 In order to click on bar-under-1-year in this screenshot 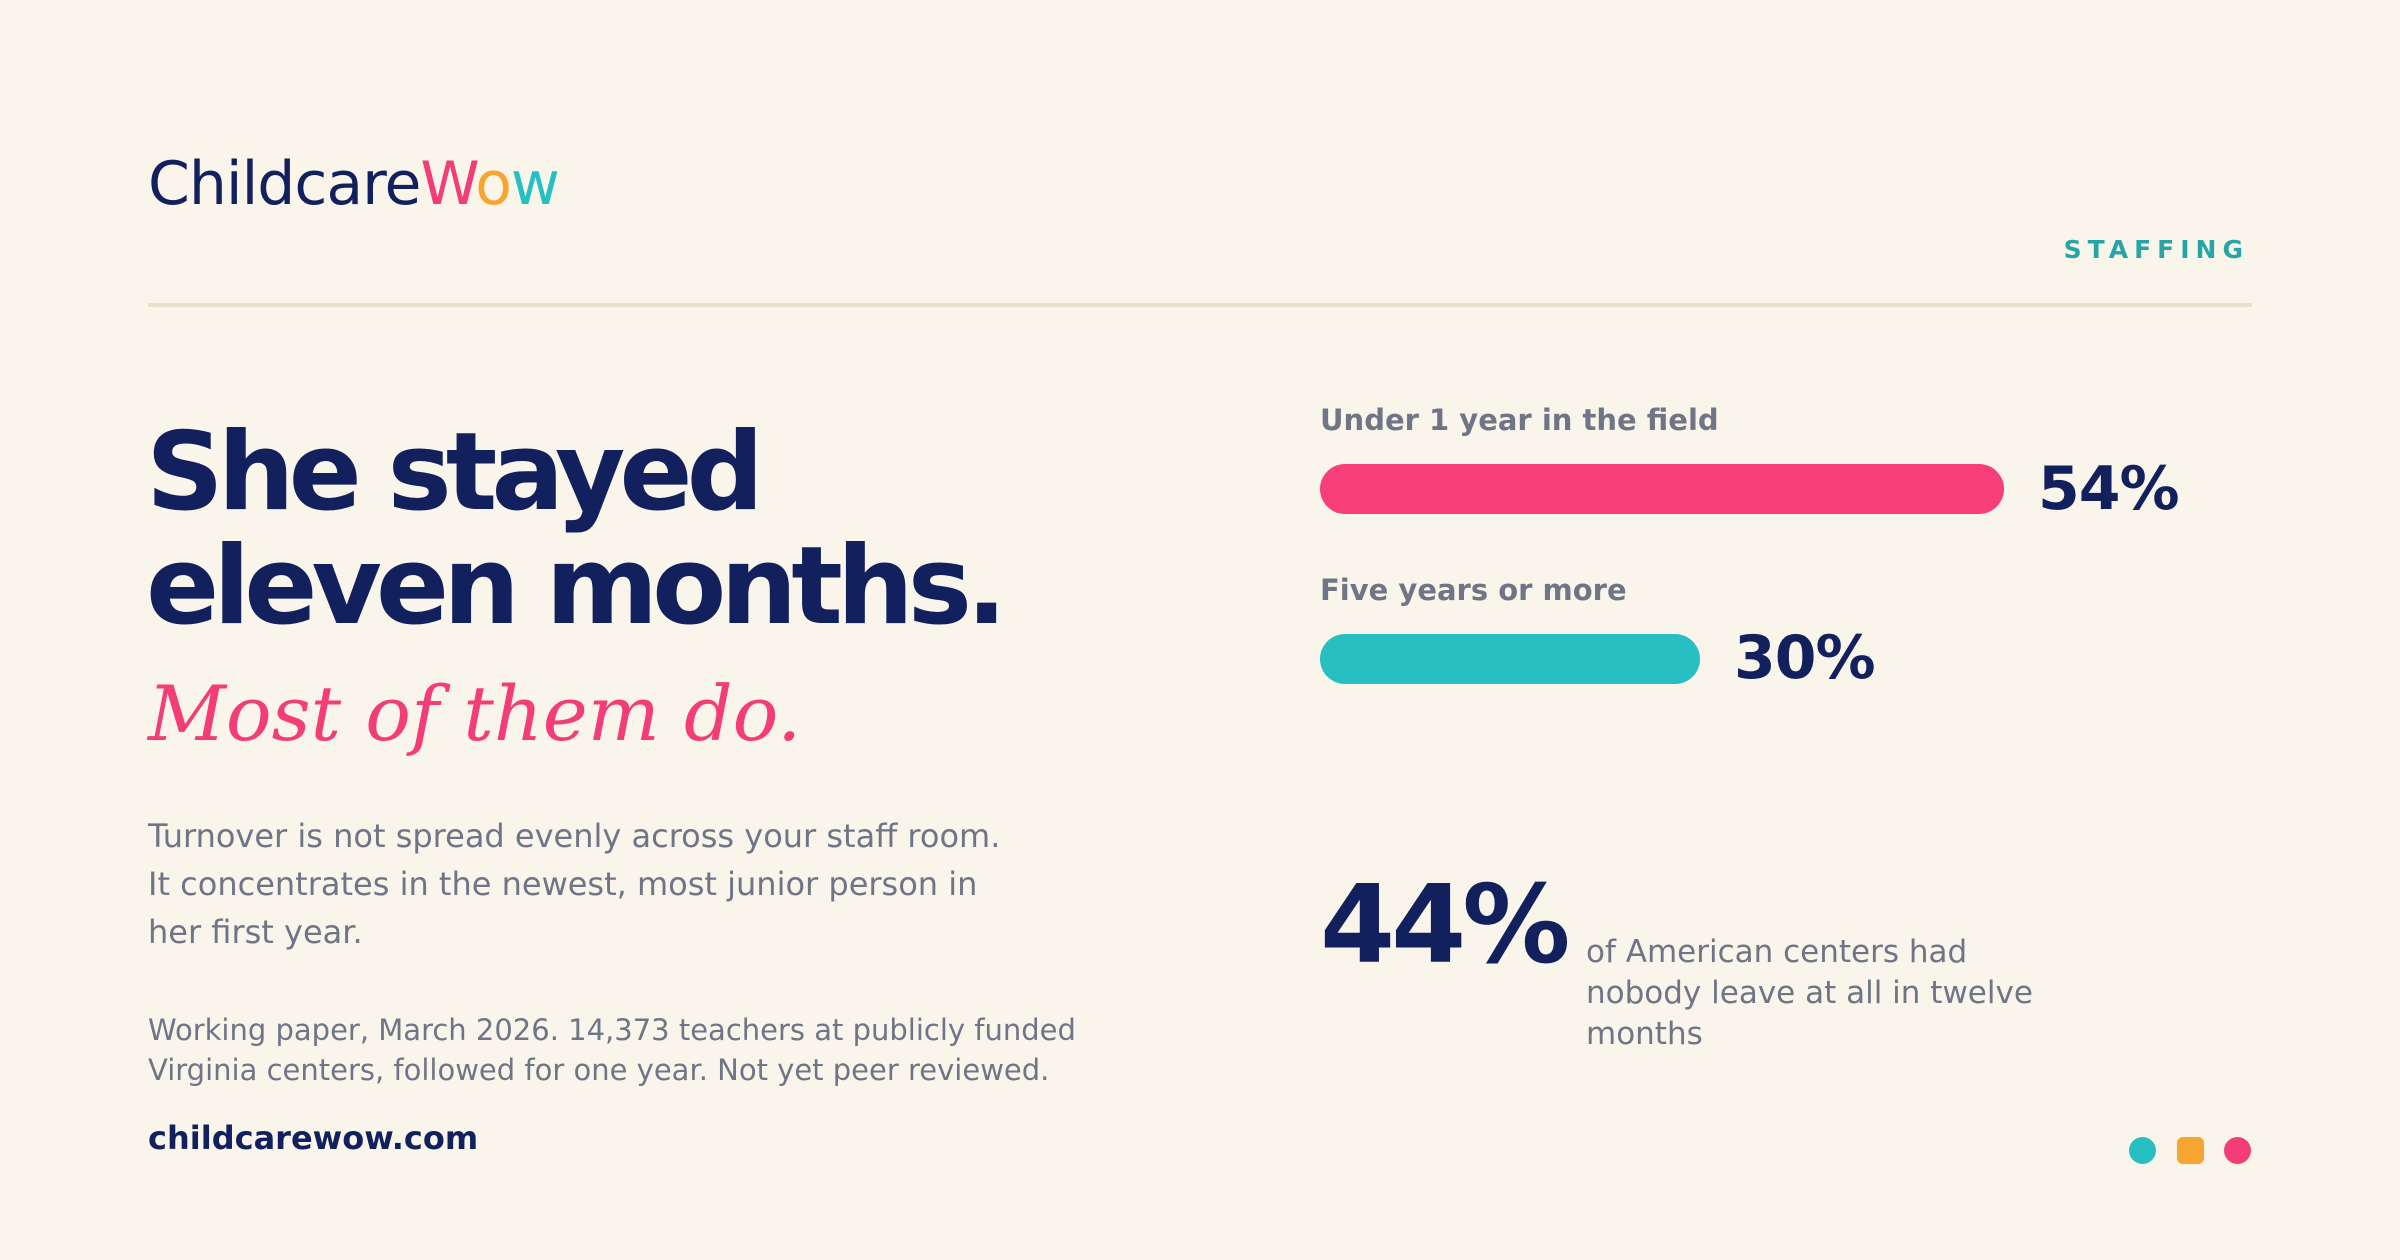, I will do `click(1662, 489)`.